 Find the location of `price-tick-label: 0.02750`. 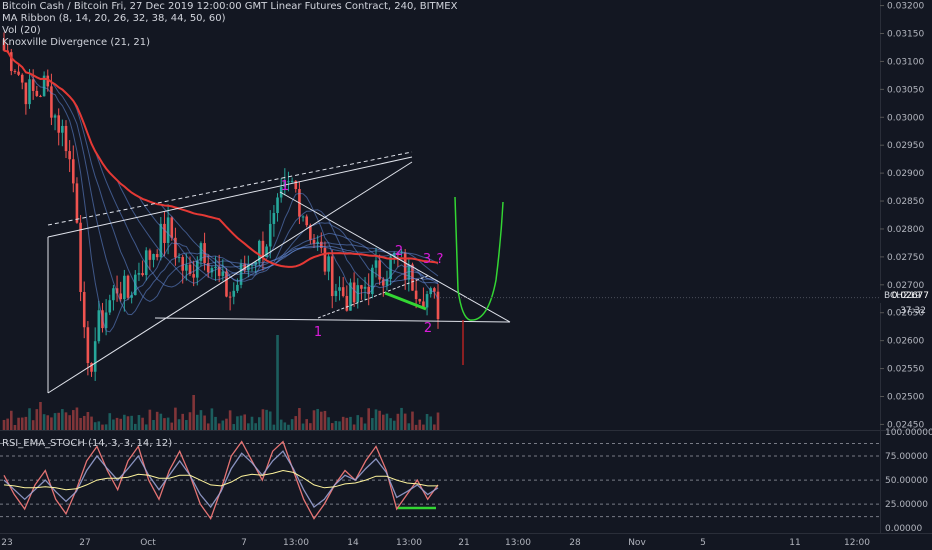

price-tick-label: 0.02750 is located at coordinates (905, 258).